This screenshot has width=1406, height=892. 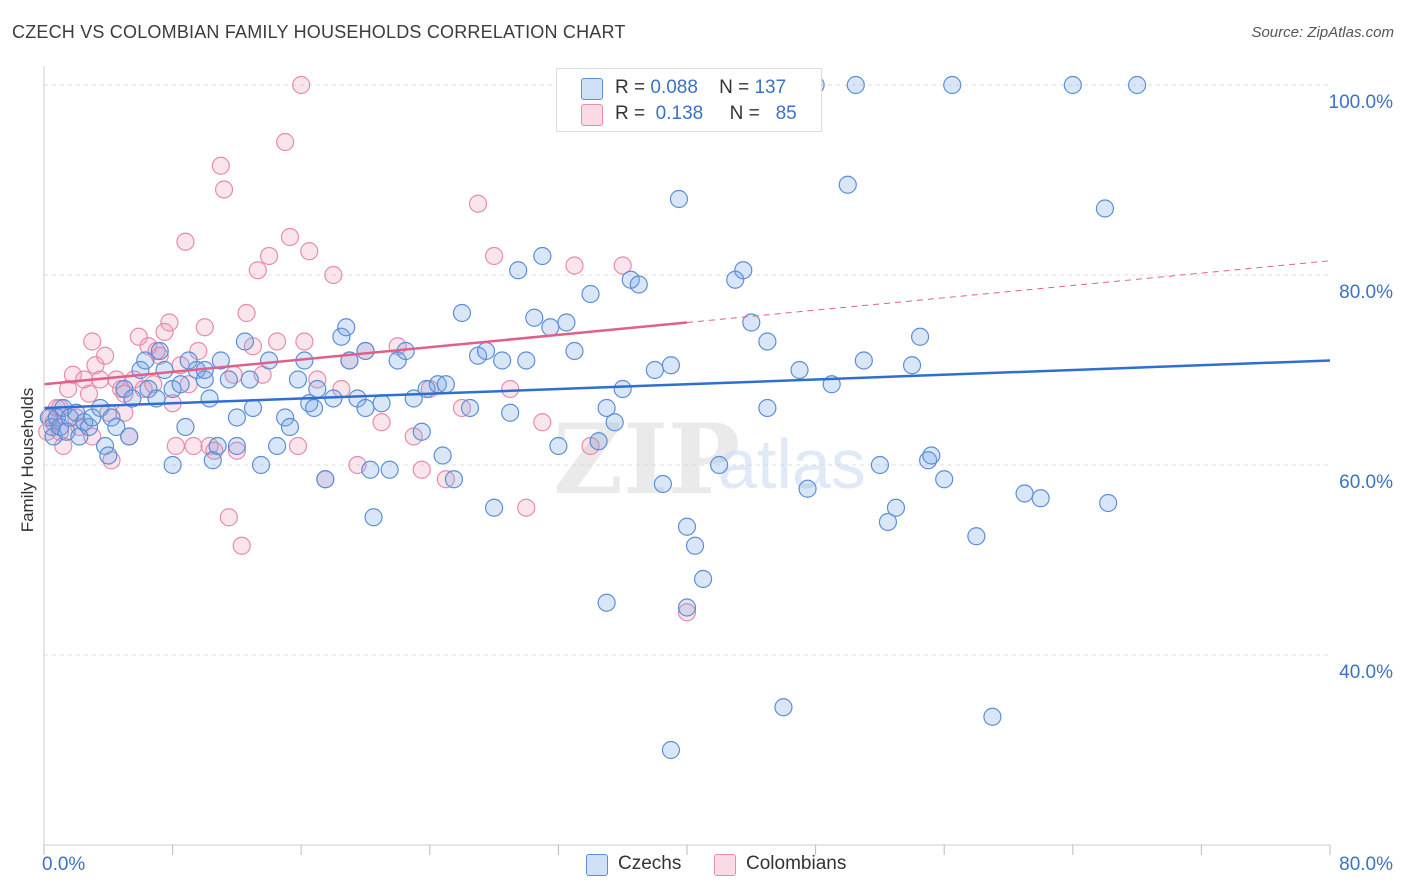 I want to click on legend-czech-r-label: R =, so click(x=630, y=87).